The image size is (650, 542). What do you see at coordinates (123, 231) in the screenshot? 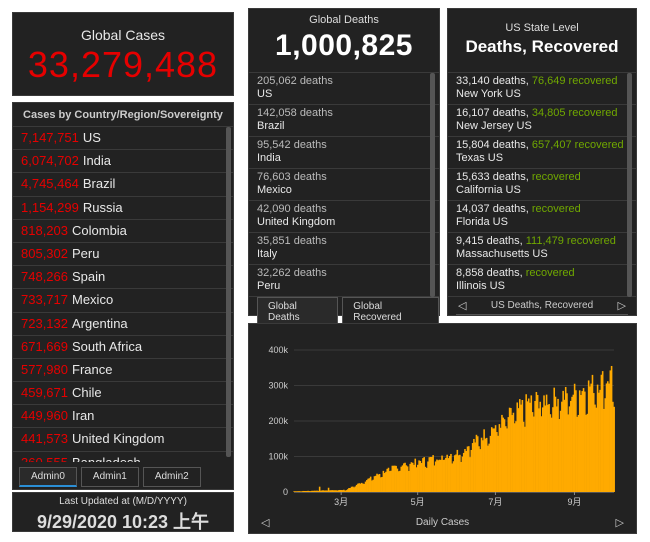
I see `country-row: 818,203 Colombia` at bounding box center [123, 231].